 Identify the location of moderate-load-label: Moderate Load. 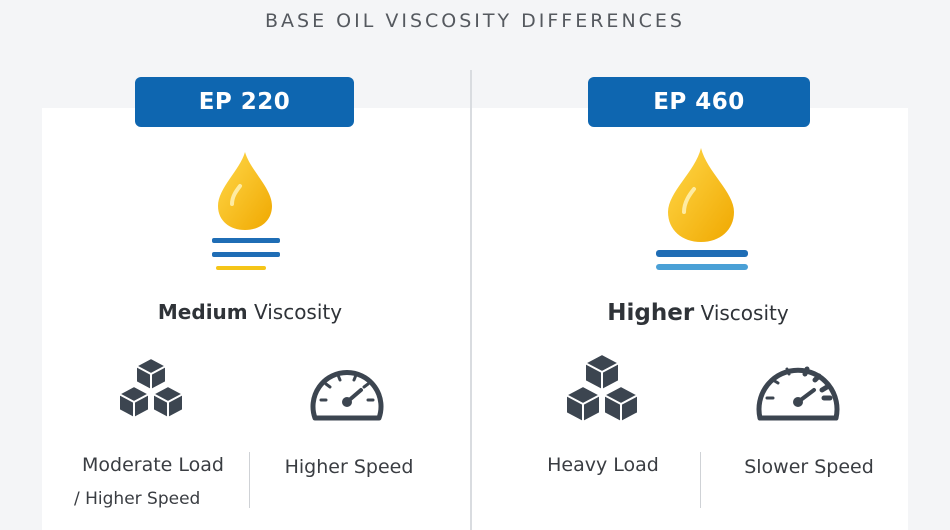
(153, 465).